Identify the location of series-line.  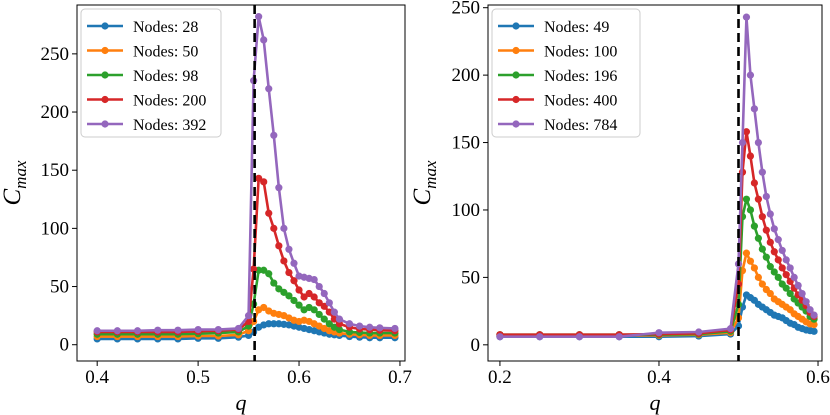
(246, 255).